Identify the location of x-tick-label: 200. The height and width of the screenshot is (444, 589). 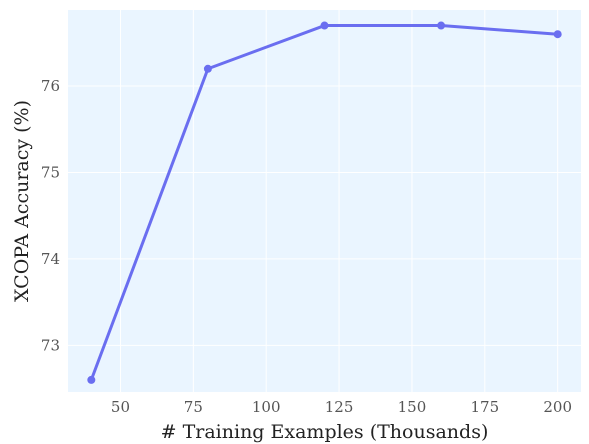
(557, 407).